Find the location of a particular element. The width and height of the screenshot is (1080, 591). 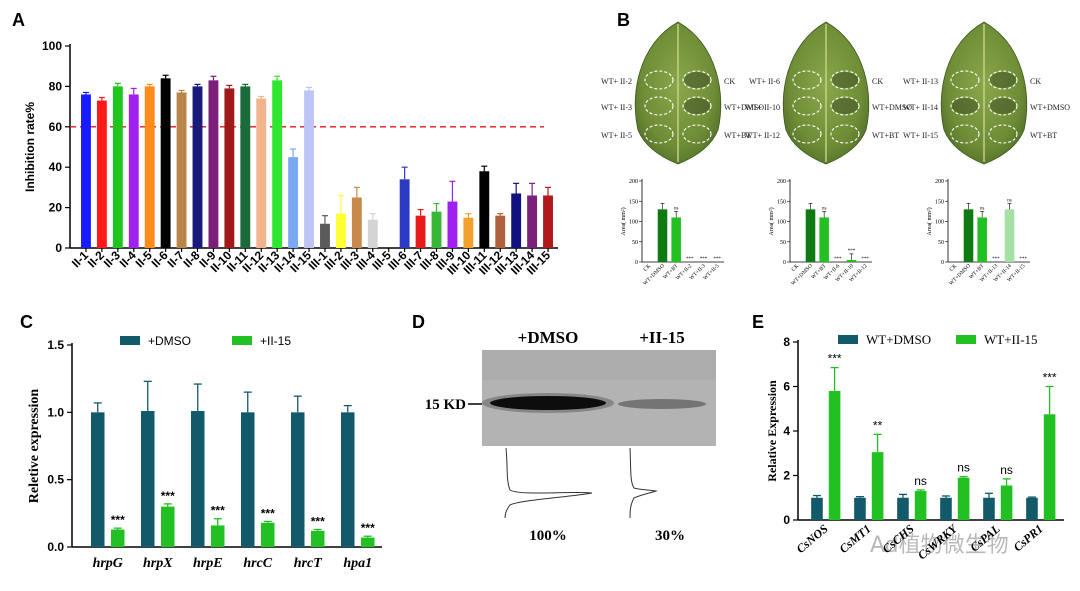

panel-c-ytick-label: 0.0 is located at coordinates (55, 547).